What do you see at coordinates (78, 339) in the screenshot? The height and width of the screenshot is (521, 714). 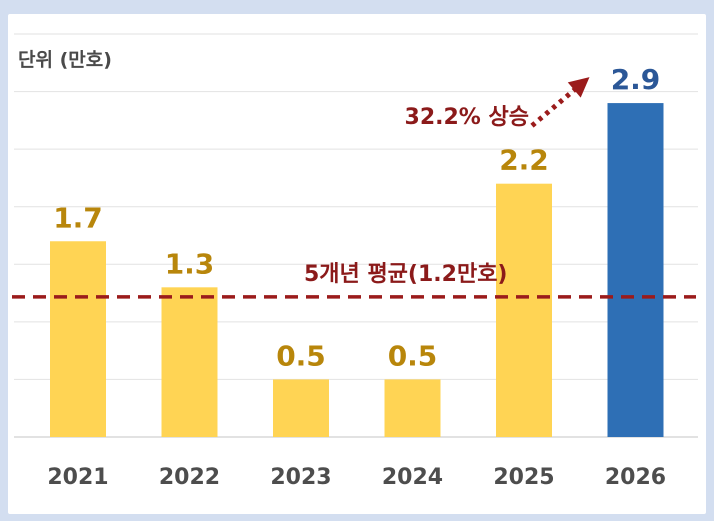 I see `bar-2021` at bounding box center [78, 339].